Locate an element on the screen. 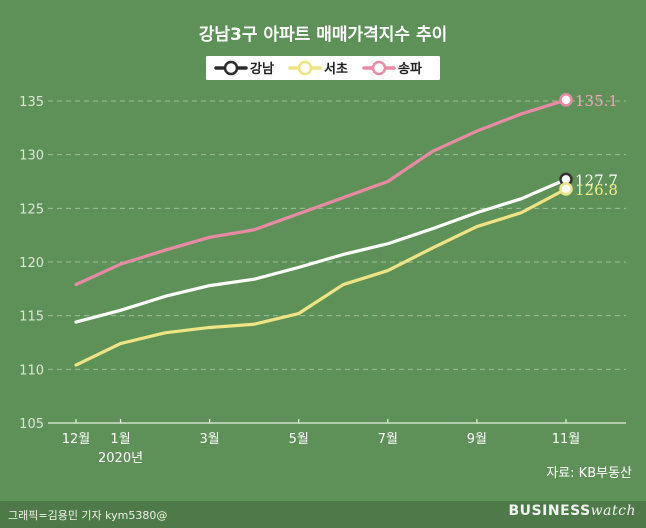 The height and width of the screenshot is (528, 646). data-source: 자료: KB부동산 is located at coordinates (589, 473).